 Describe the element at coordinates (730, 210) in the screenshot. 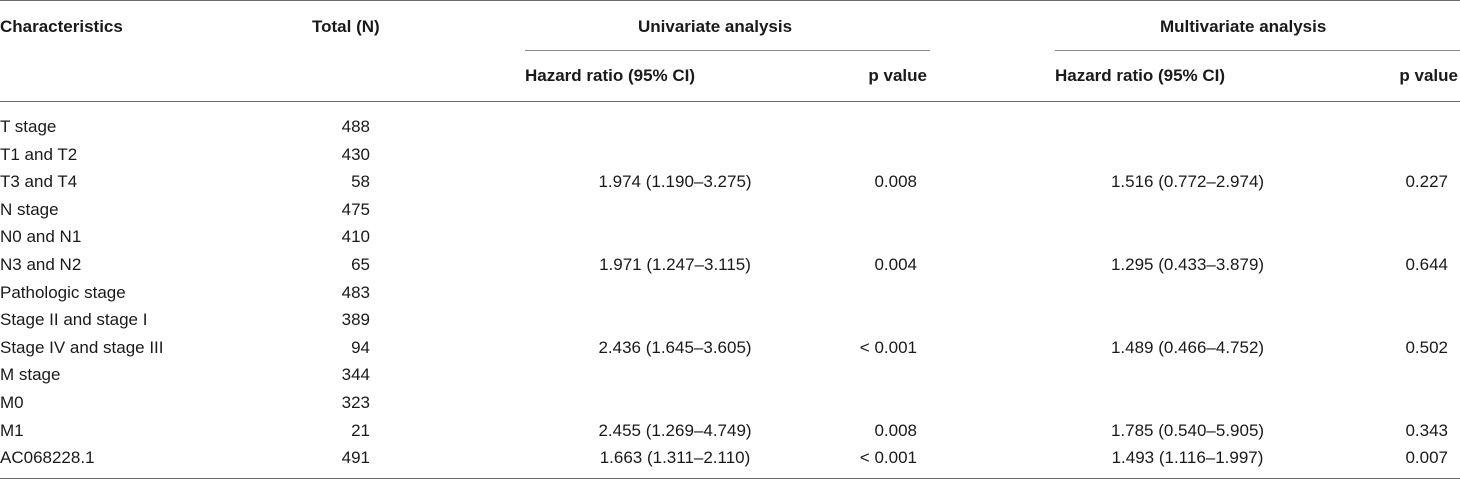

I see `table-row: N stage 475` at that location.